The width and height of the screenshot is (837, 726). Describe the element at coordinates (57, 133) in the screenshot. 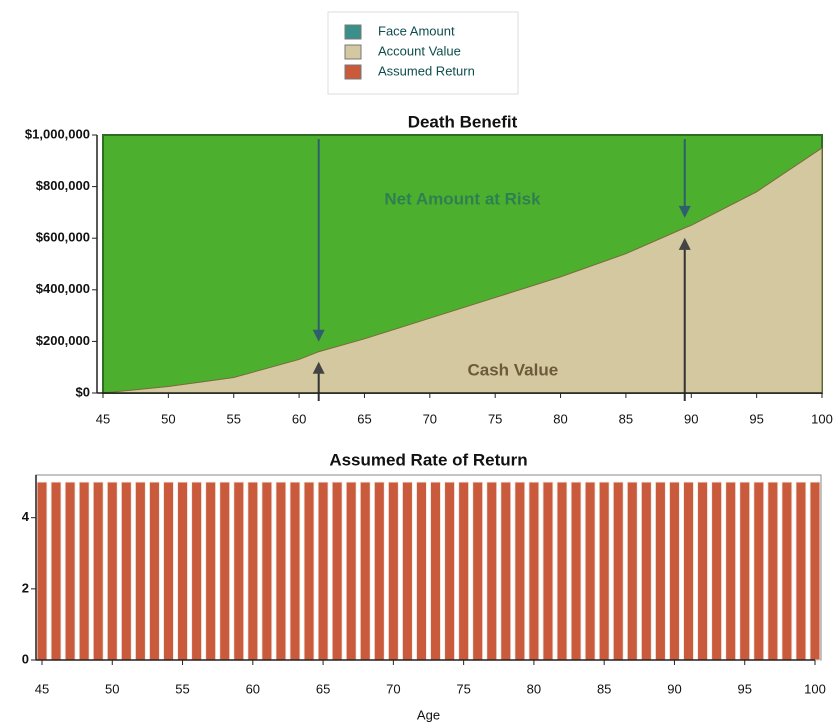

I see `y-tick-label: $1,000,000` at that location.